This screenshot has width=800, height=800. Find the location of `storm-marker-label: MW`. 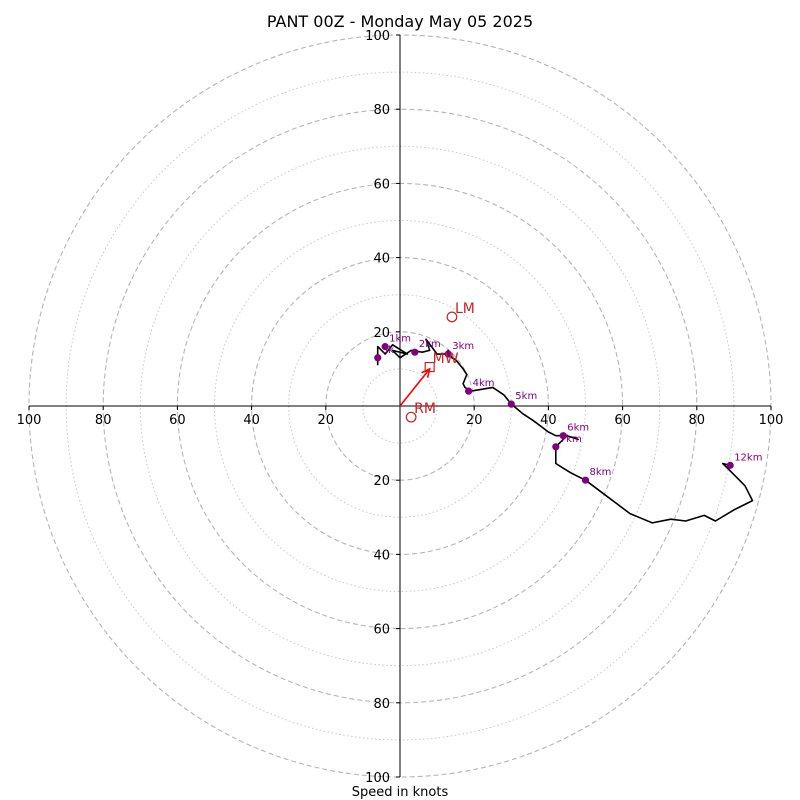

storm-marker-label: MW is located at coordinates (446, 359).